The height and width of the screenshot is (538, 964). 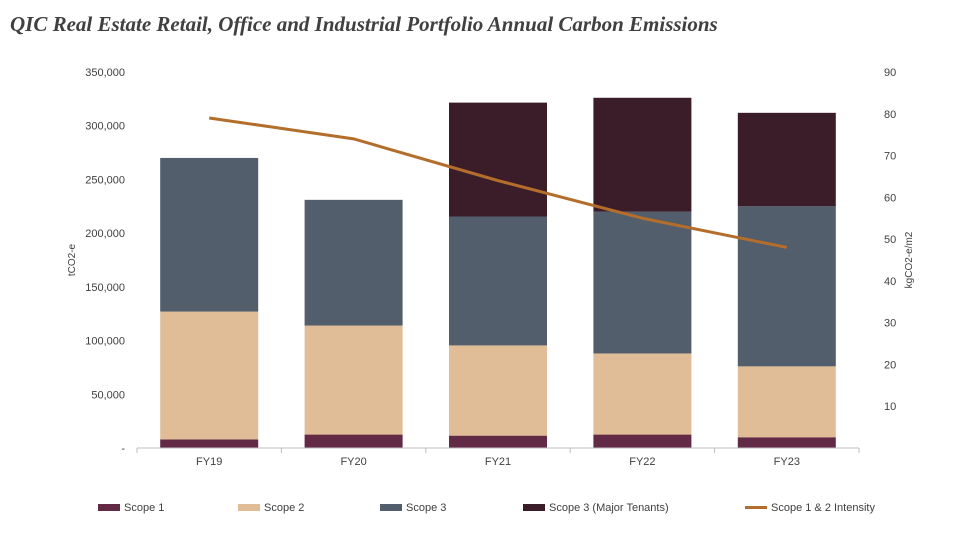 What do you see at coordinates (108, 395) in the screenshot?
I see `y-tick-label: 50,000` at bounding box center [108, 395].